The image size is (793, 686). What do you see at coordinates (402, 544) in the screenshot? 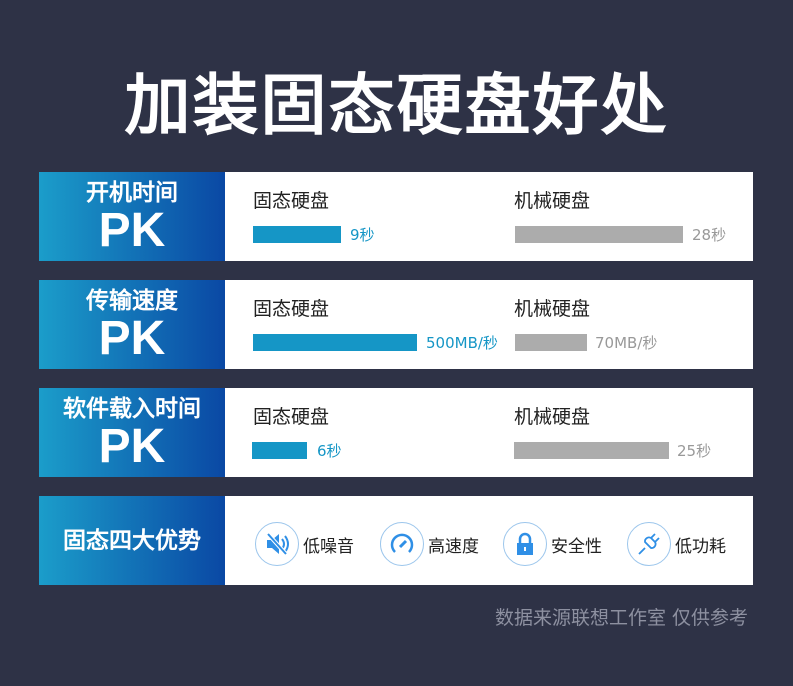
I see `speedometer-icon` at bounding box center [402, 544].